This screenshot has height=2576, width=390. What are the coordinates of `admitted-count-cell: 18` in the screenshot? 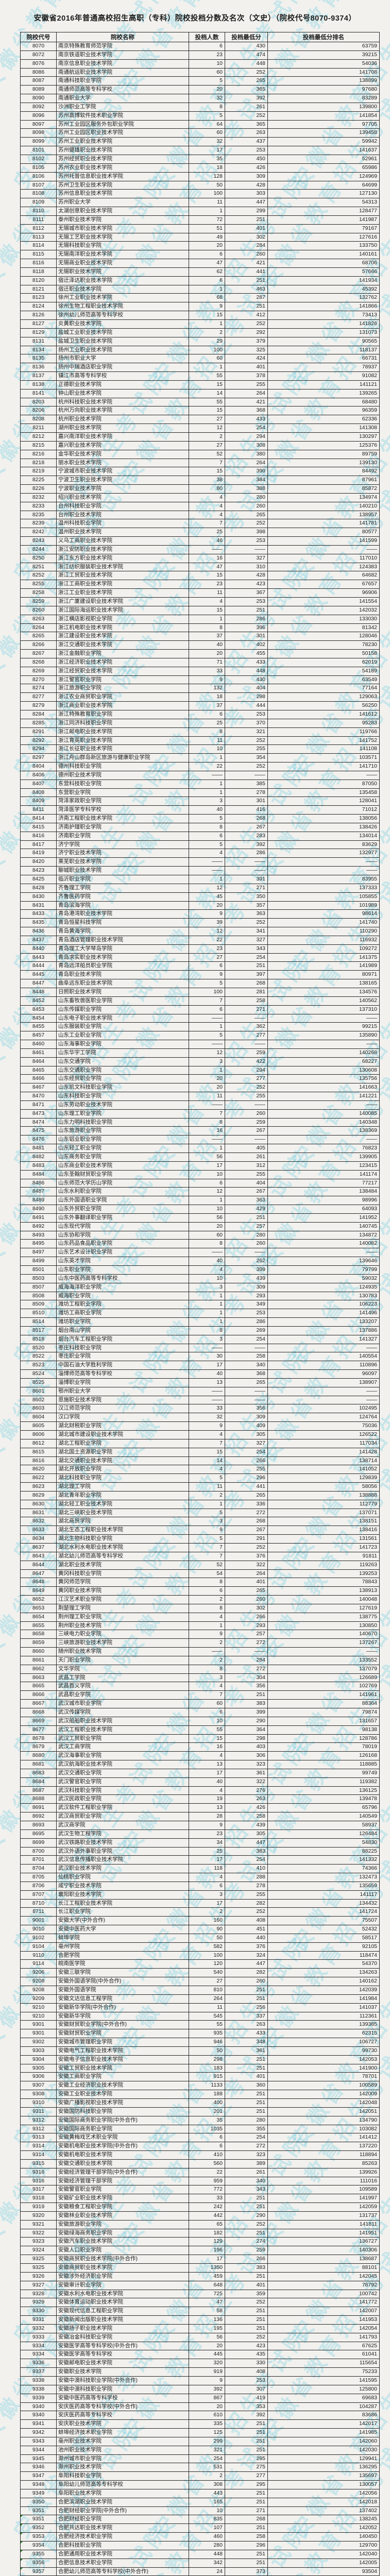 It's located at (207, 697).